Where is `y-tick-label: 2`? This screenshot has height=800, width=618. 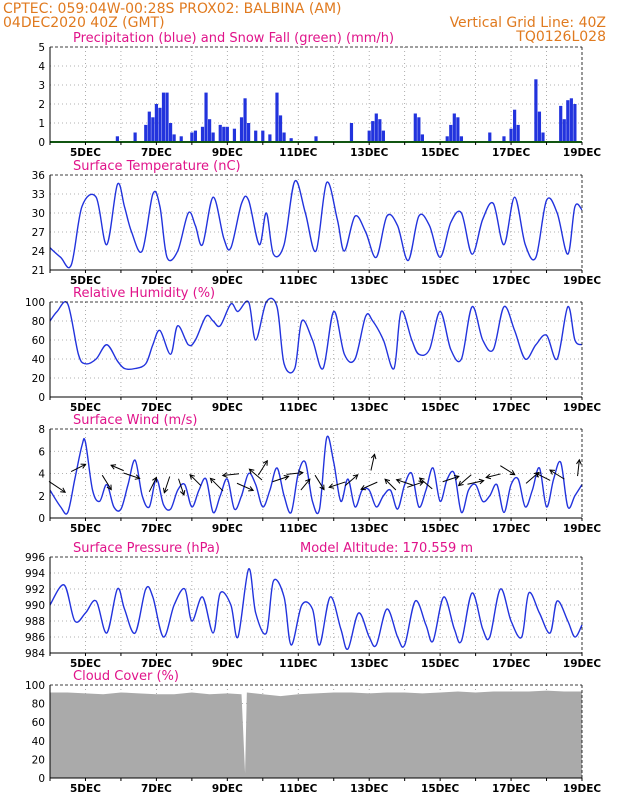 y-tick-label: 2 is located at coordinates (41, 497).